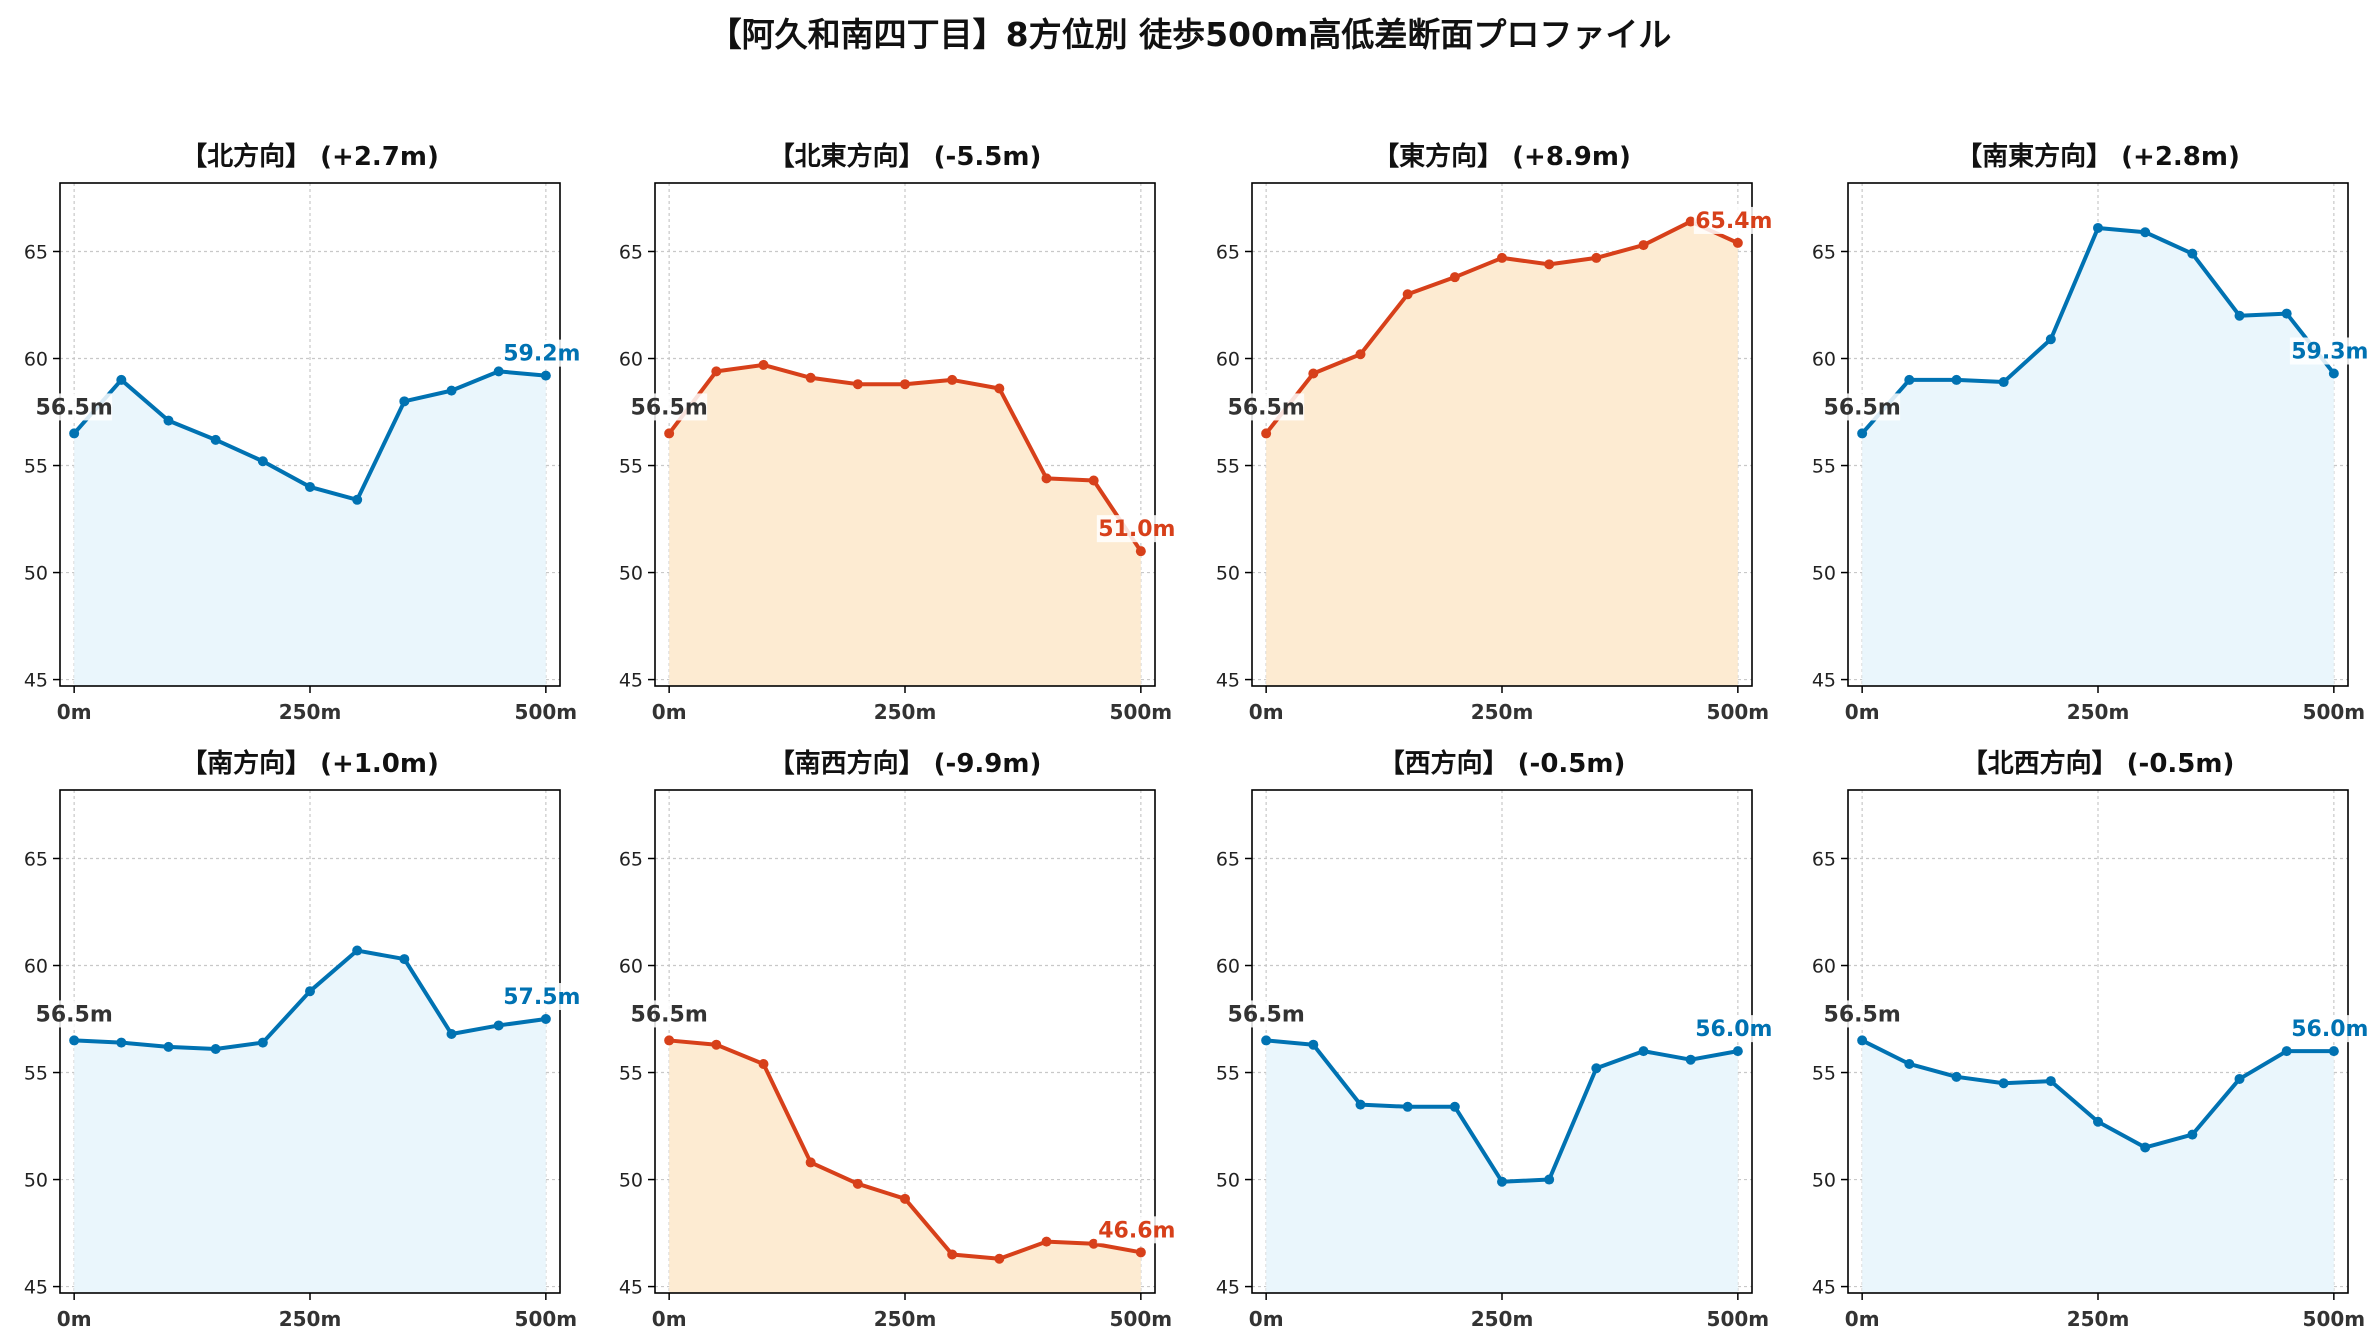  I want to click on end-label: 56.0m, so click(1733, 1029).